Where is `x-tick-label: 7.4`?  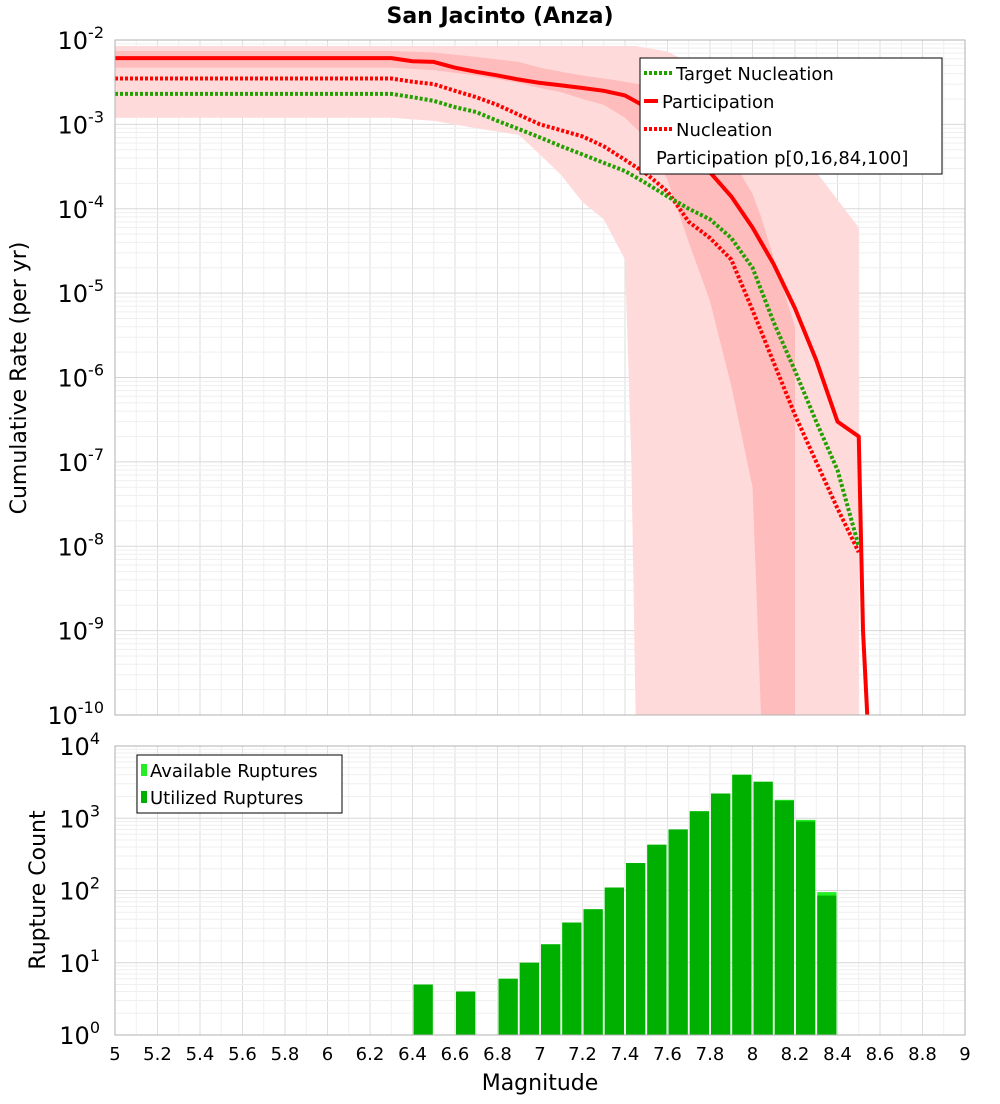 x-tick-label: 7.4 is located at coordinates (625, 1054).